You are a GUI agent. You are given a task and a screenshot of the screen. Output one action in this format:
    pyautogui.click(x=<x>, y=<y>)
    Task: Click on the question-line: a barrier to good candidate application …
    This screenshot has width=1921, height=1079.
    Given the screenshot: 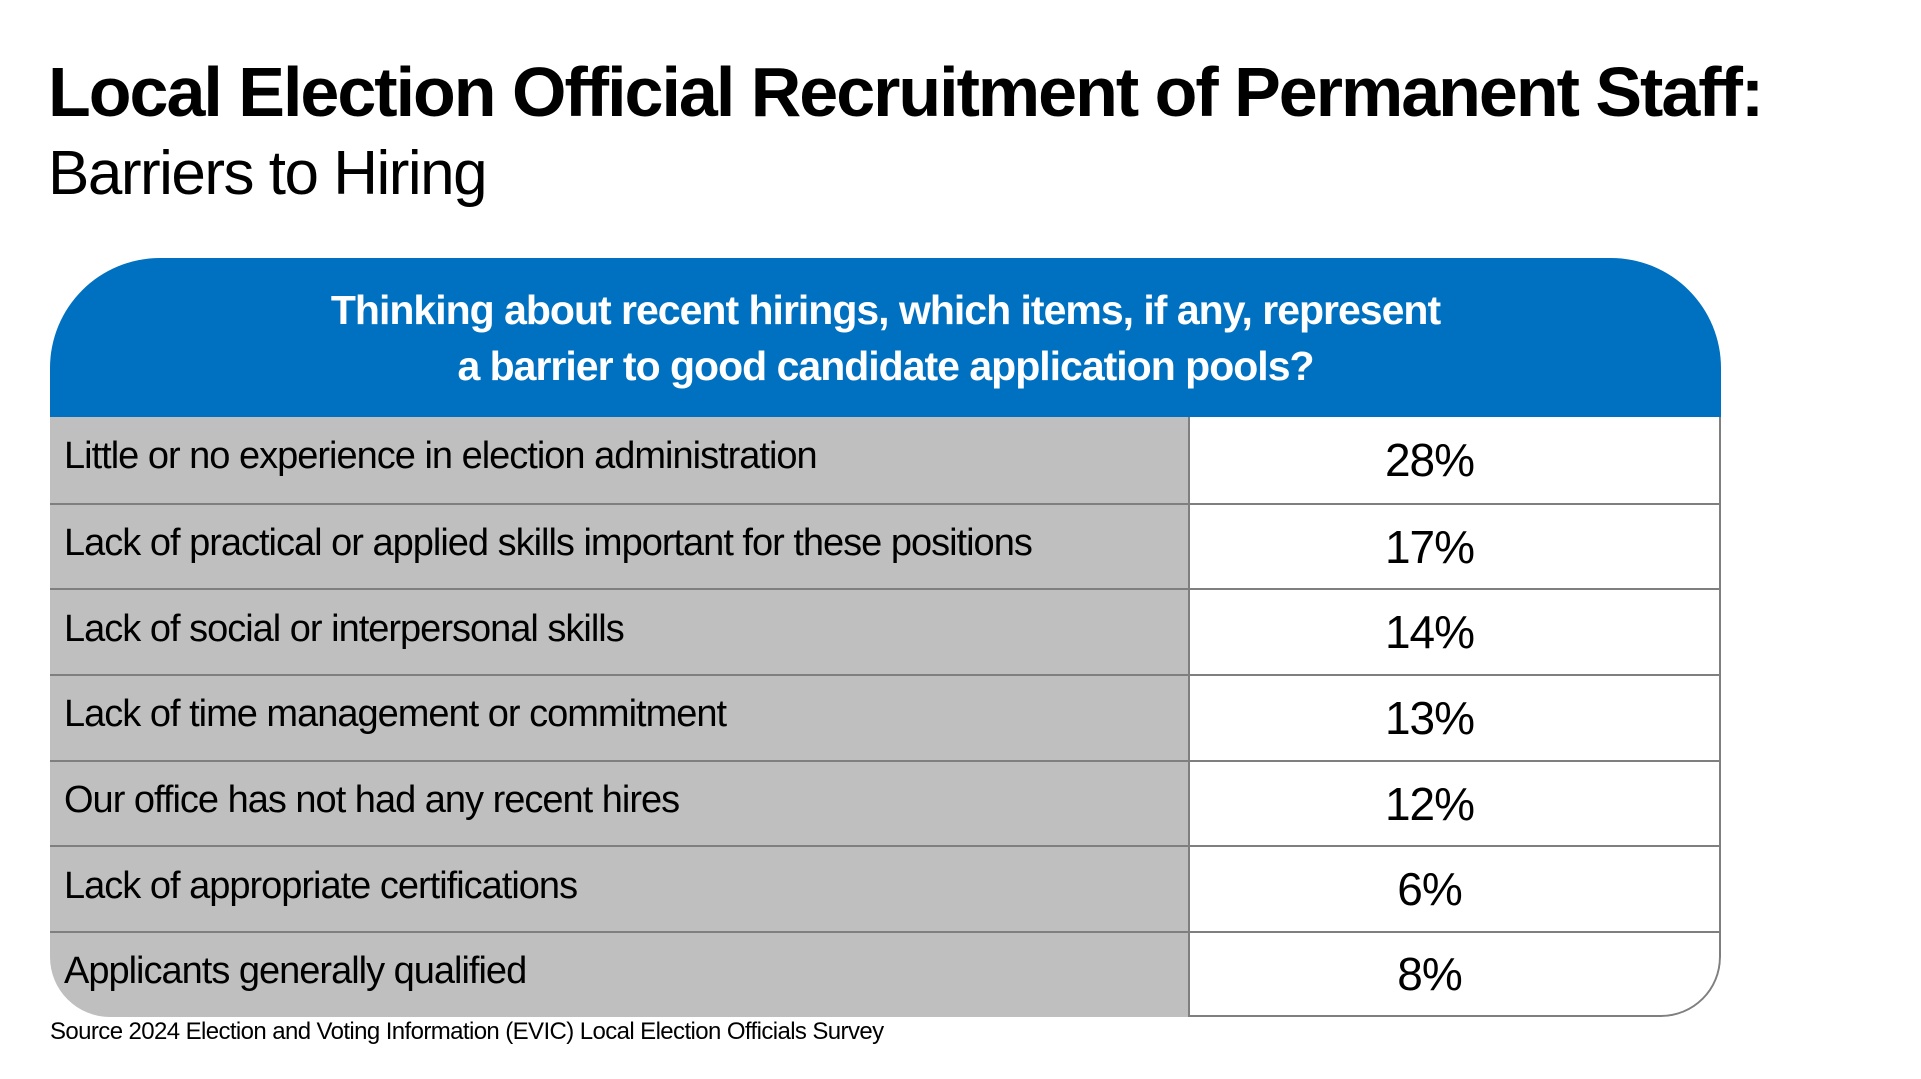 What is the action you would take?
    pyautogui.click(x=885, y=365)
    